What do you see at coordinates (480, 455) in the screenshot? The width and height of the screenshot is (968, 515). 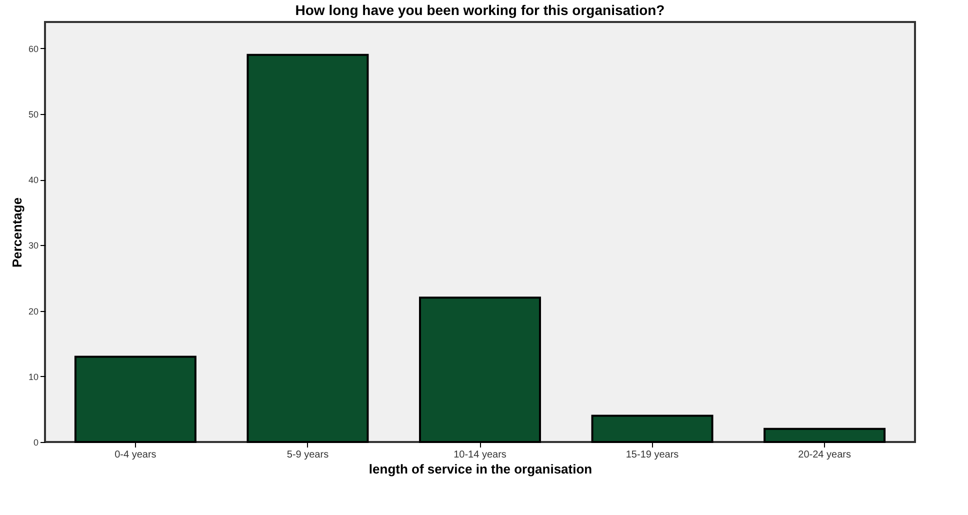 I see `x-tick-label: 10-14 years` at bounding box center [480, 455].